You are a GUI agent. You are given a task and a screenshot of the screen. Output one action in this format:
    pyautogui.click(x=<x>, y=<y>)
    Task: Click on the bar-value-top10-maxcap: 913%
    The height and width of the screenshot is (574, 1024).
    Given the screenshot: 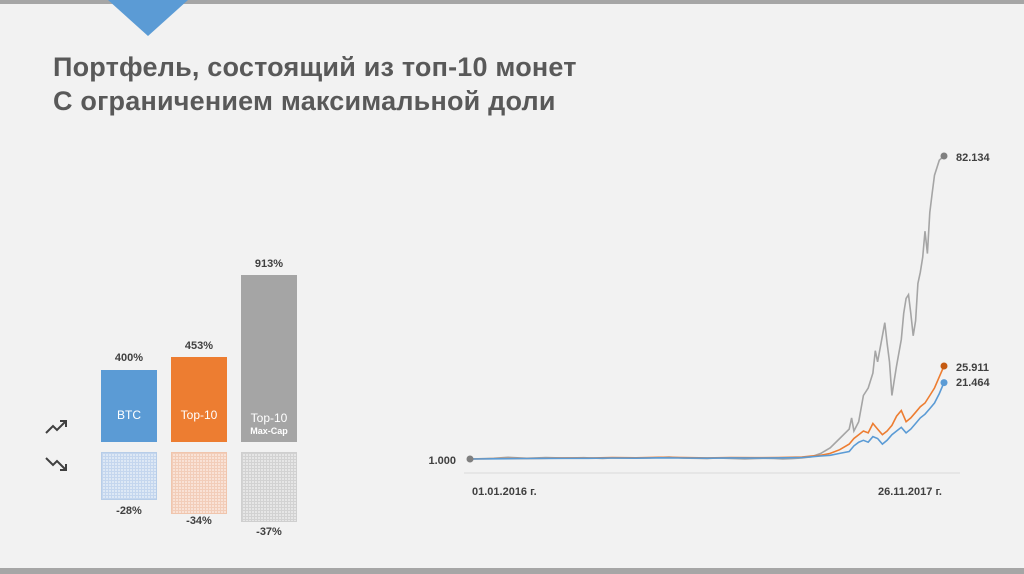 What is the action you would take?
    pyautogui.click(x=269, y=264)
    